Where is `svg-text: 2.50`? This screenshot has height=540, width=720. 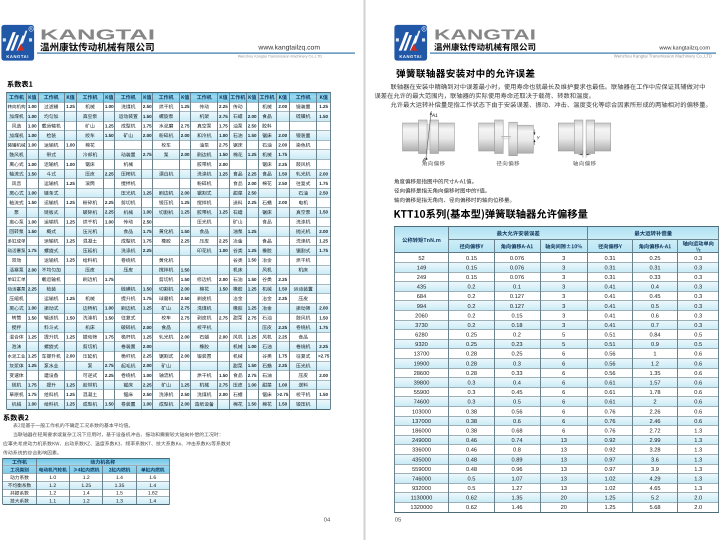
svg-text: 2.50 is located at coordinates (252, 125).